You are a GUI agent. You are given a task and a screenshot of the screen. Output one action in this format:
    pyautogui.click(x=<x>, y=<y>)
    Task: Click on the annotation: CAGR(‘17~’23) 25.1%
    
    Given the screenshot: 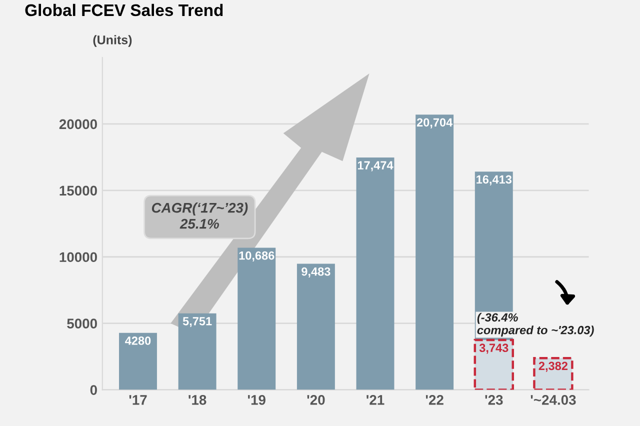 What is the action you would take?
    pyautogui.click(x=200, y=215)
    